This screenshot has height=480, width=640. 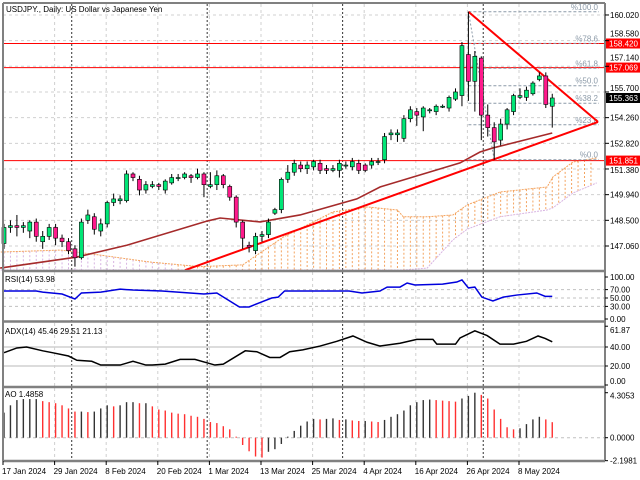 What do you see at coordinates (24, 394) in the screenshot?
I see `ao-label: AO 1.4858` at bounding box center [24, 394].